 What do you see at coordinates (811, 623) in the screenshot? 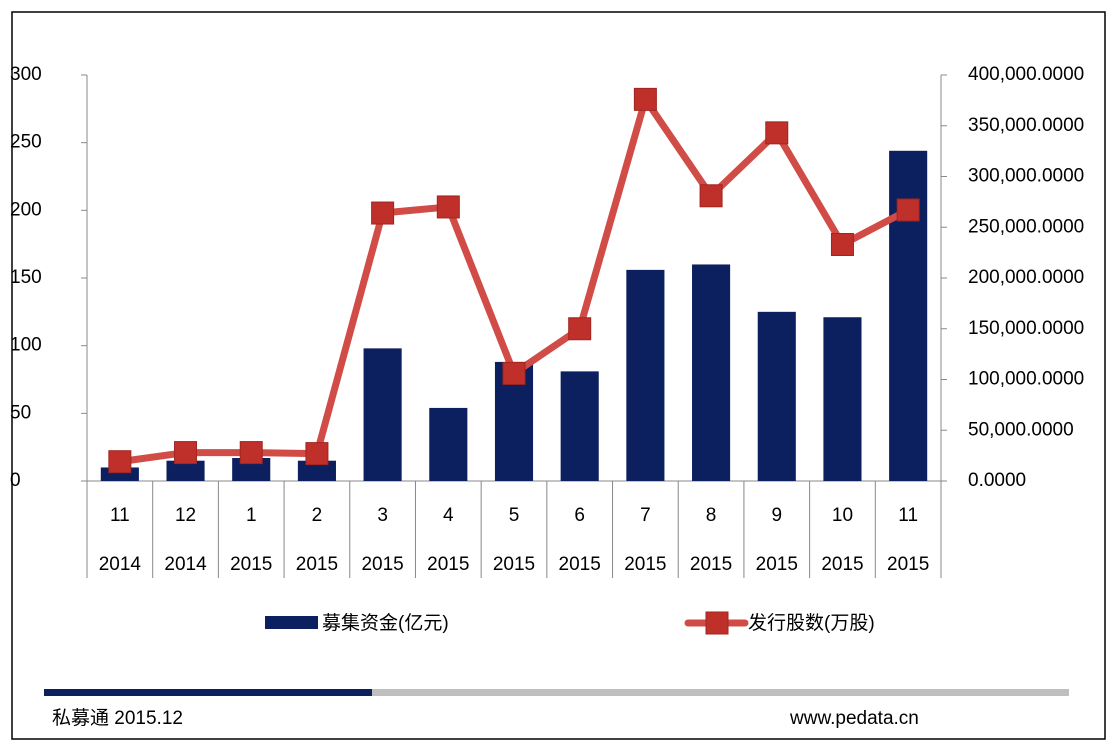
I see `legend-label: 发行股数(万股)` at bounding box center [811, 623].